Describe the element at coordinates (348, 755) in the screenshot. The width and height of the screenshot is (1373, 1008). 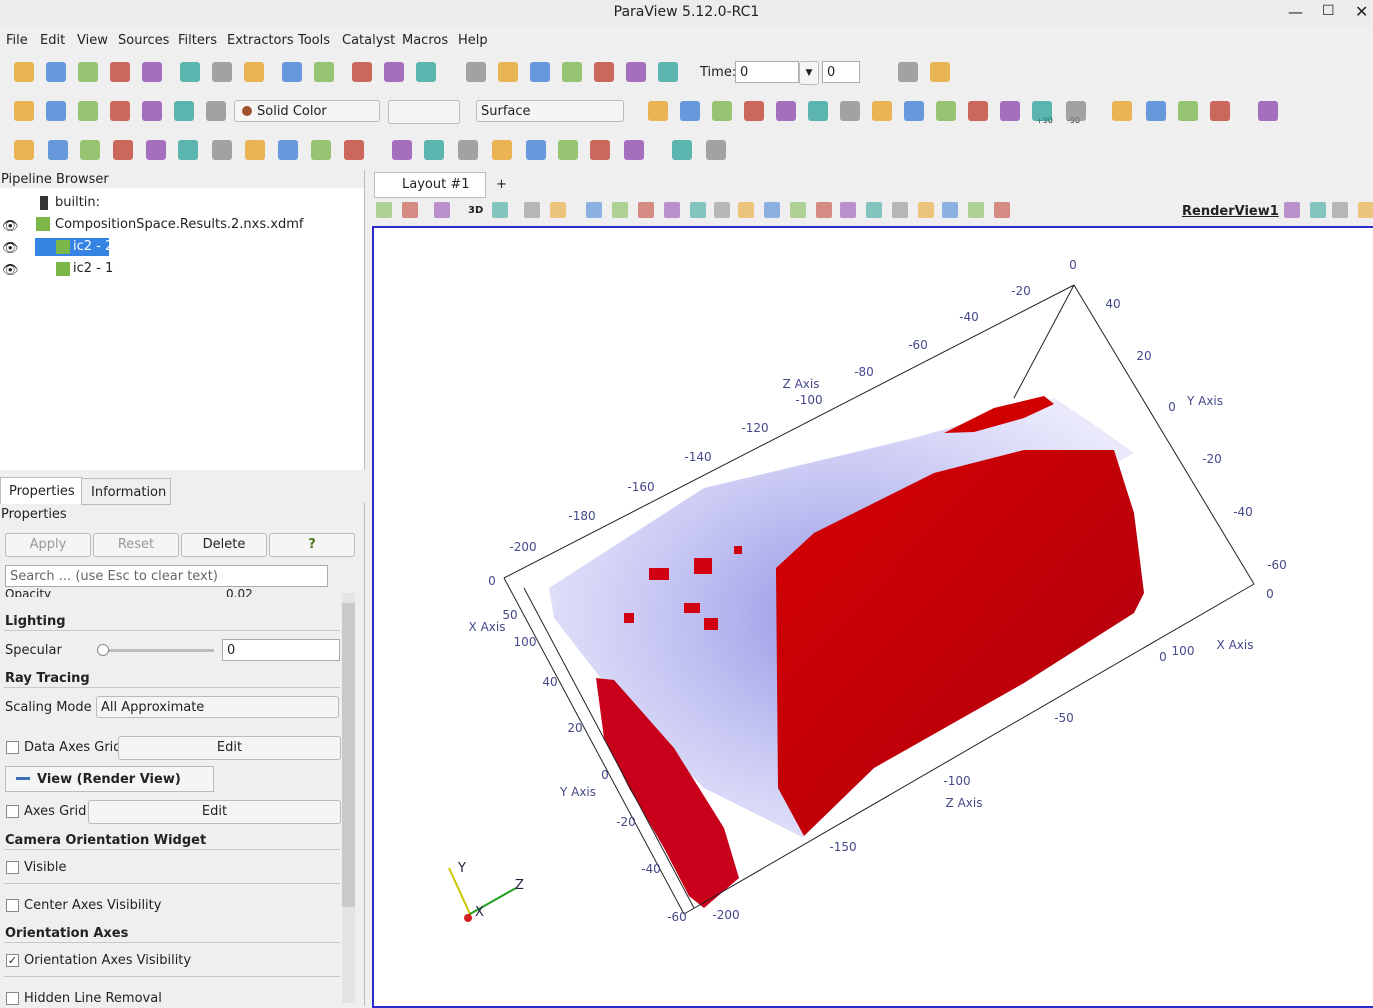
I see `scroll-thumb` at that location.